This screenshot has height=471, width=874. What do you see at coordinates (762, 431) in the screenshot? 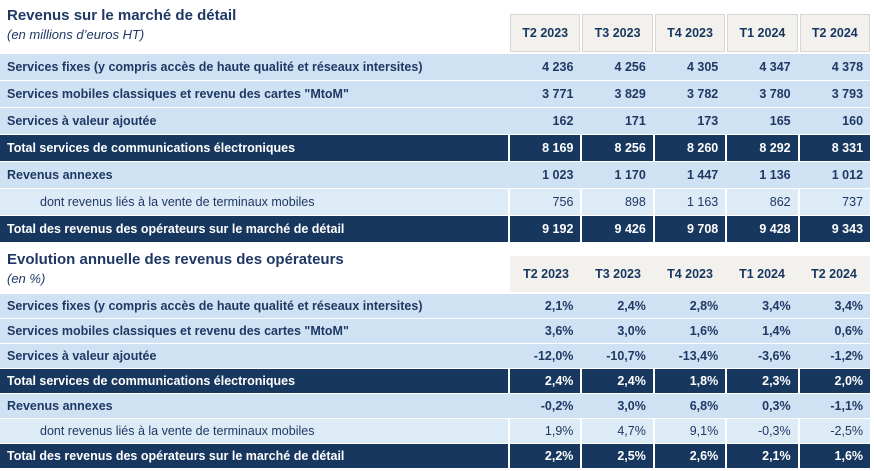
I see `cell-value: -0,3%` at bounding box center [762, 431].